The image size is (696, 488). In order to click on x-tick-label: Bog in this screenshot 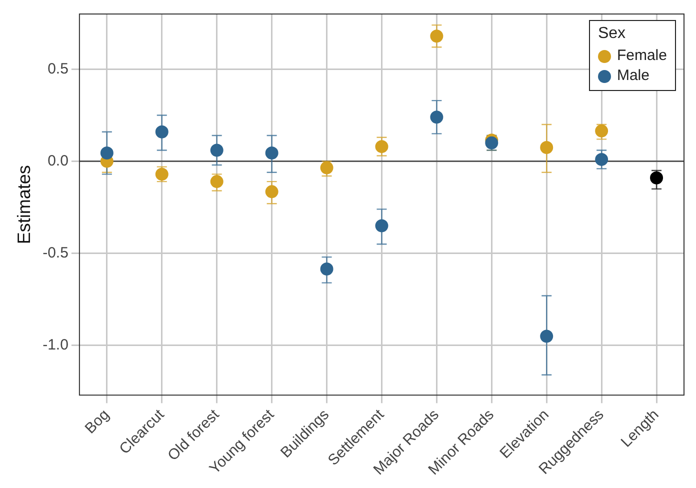, I will do `click(97, 422)`.